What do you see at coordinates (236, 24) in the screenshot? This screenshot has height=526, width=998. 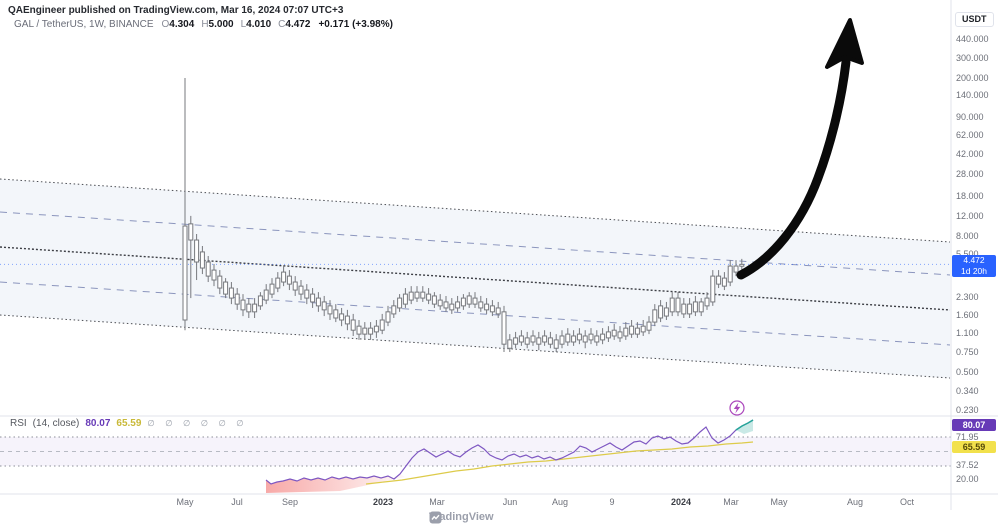 I see `ohlc-values: O4.304 H5.000 L4.010 C4.472` at bounding box center [236, 24].